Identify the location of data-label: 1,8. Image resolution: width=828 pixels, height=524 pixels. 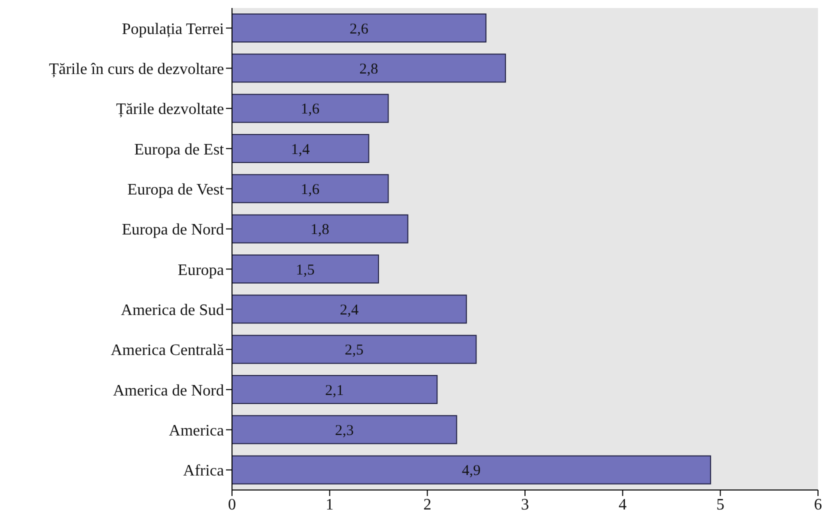
(320, 230).